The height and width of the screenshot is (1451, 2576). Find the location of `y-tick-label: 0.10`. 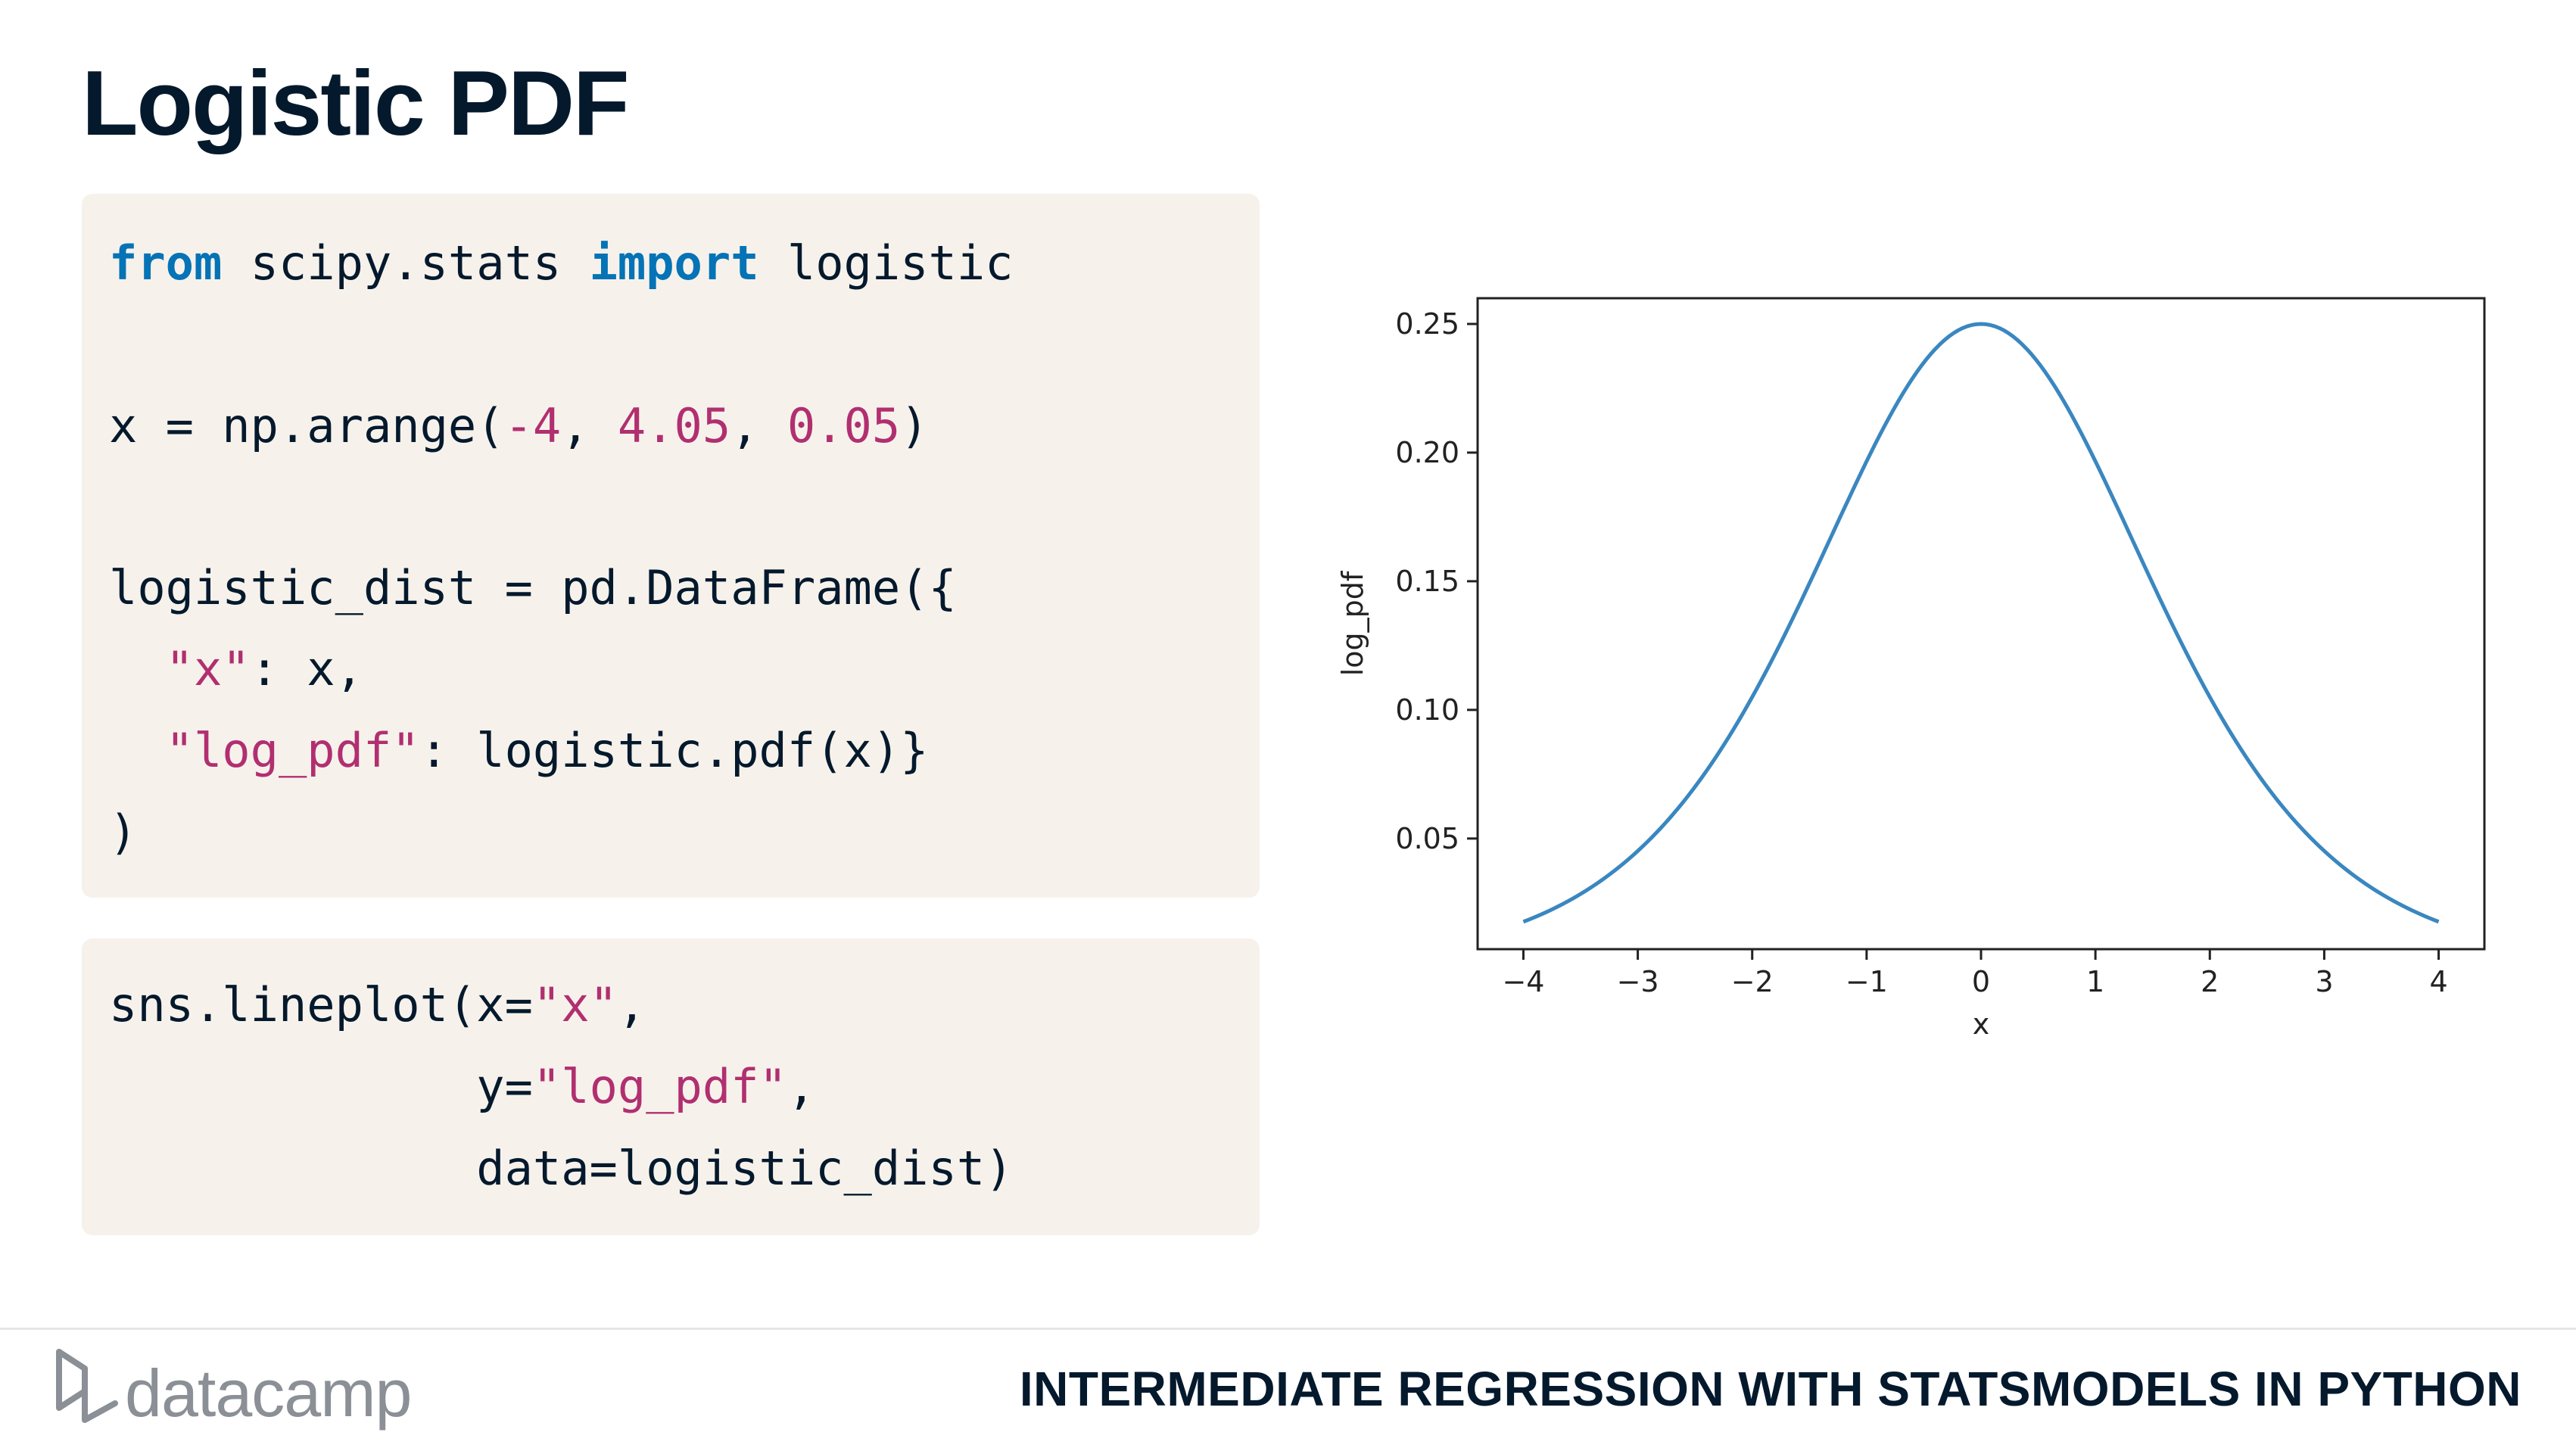

y-tick-label: 0.10 is located at coordinates (1427, 710).